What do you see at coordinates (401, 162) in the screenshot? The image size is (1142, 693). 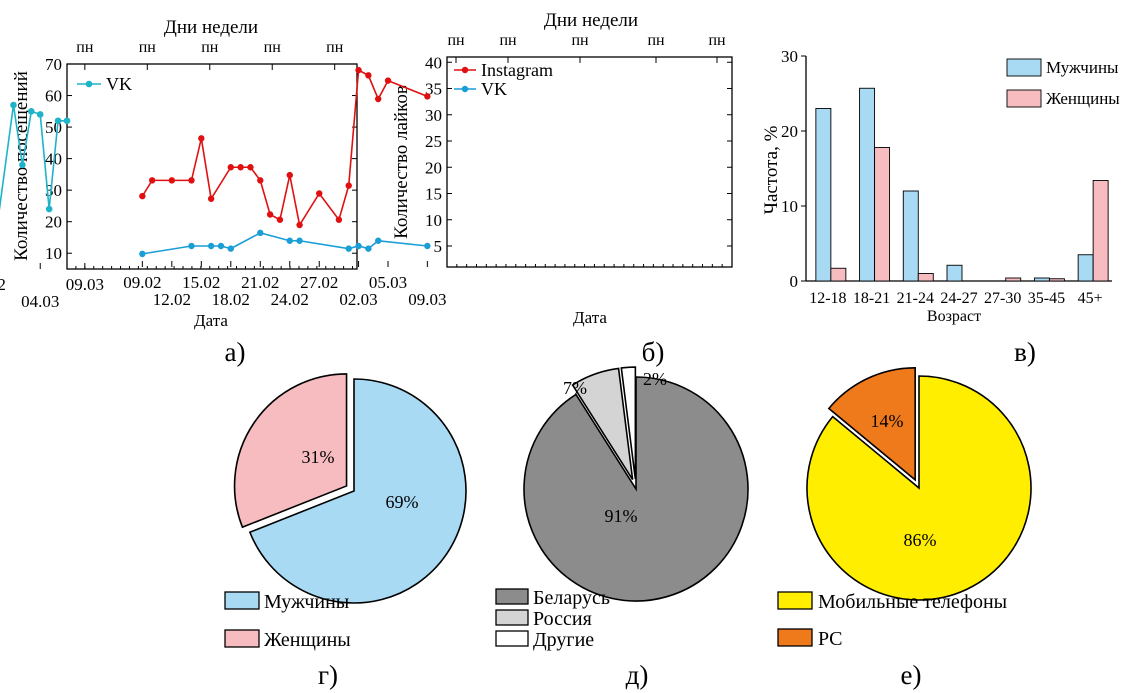 I see `y-axis-label: Количество лайков` at bounding box center [401, 162].